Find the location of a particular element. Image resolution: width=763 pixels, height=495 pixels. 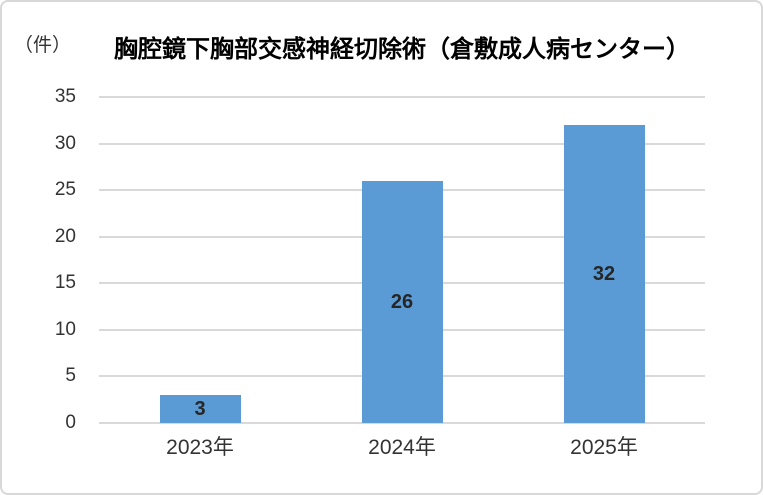

bar-2023年 is located at coordinates (200, 409).